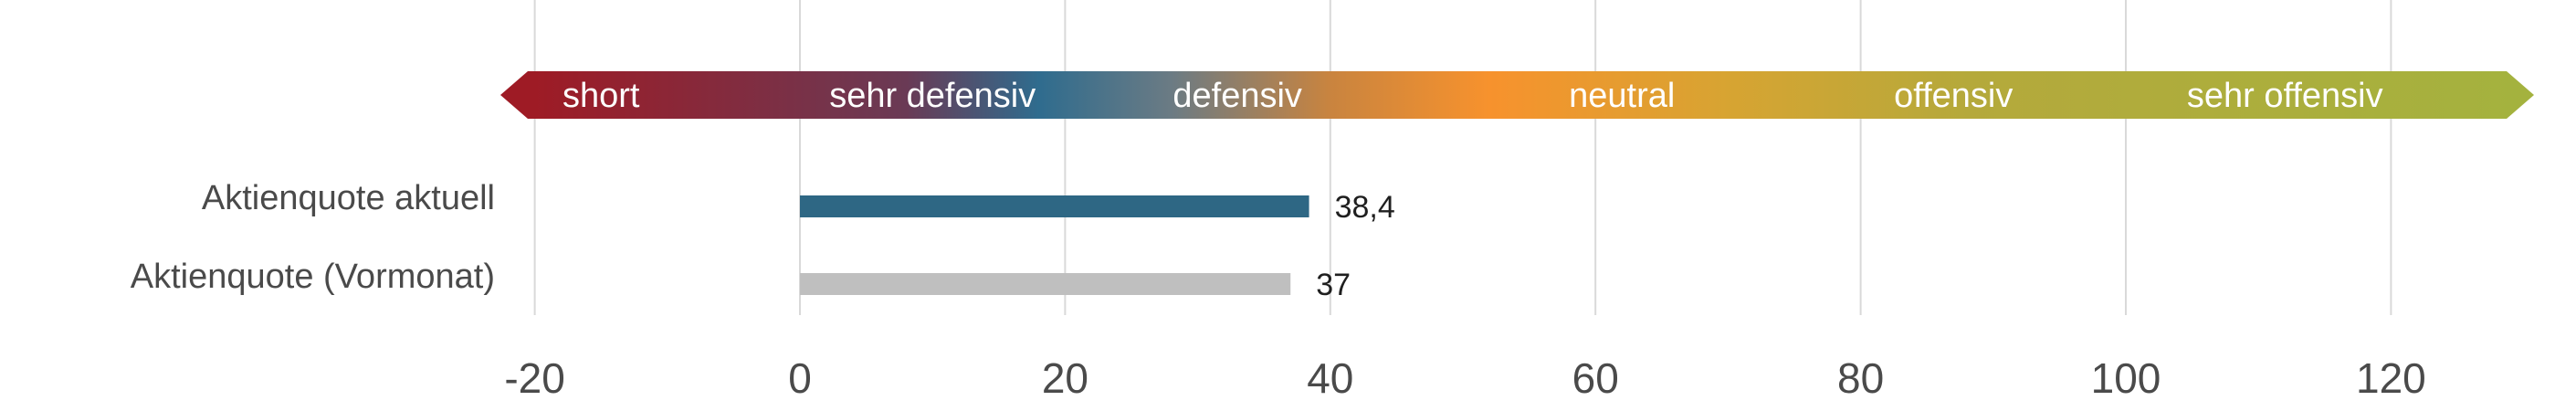 The image size is (2576, 411). What do you see at coordinates (932, 96) in the screenshot?
I see `scale-band-label: sehr defensiv` at bounding box center [932, 96].